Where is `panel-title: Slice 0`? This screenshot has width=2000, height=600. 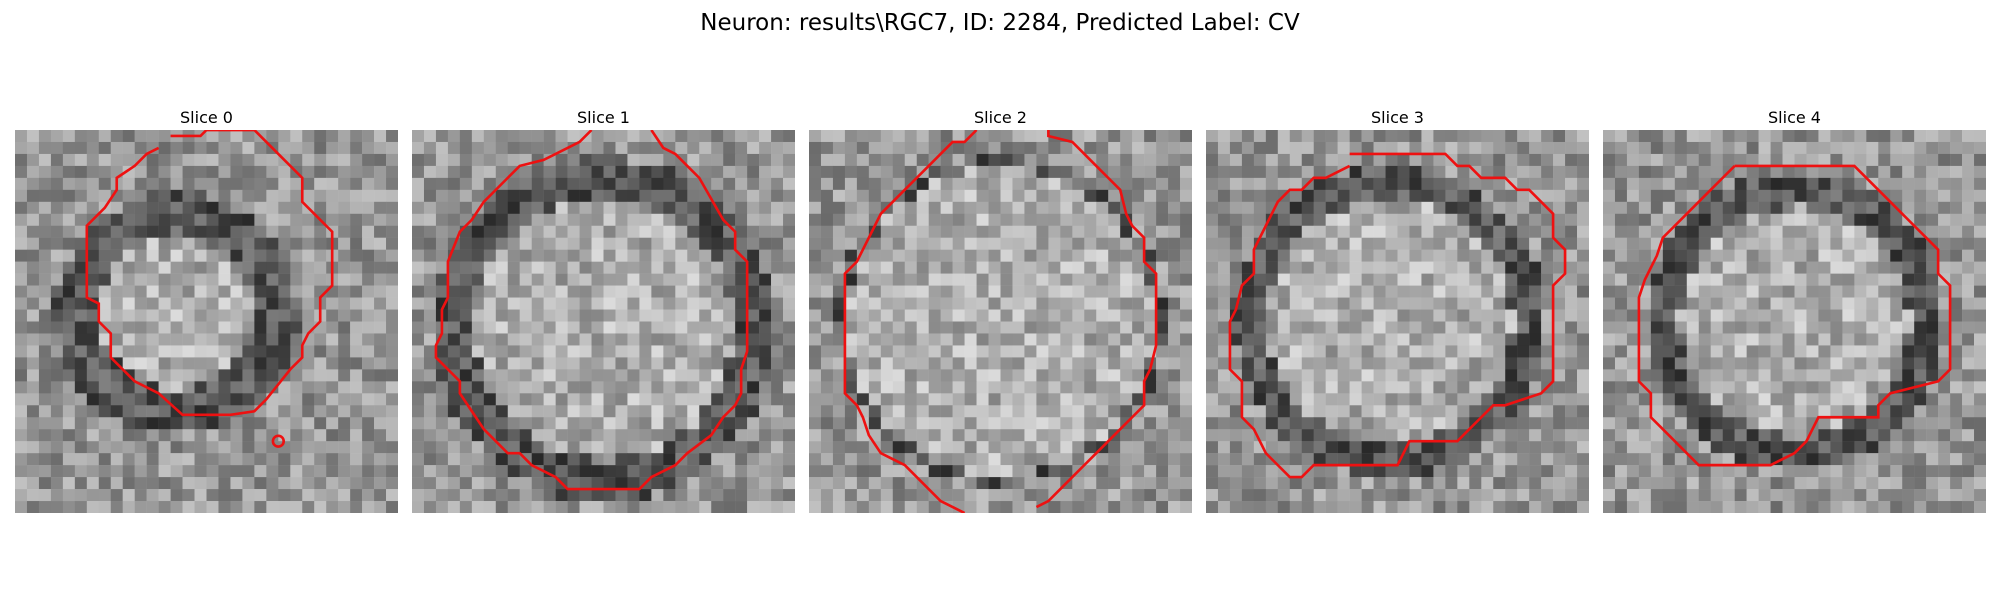
panel-title: Slice 0 is located at coordinates (206, 117).